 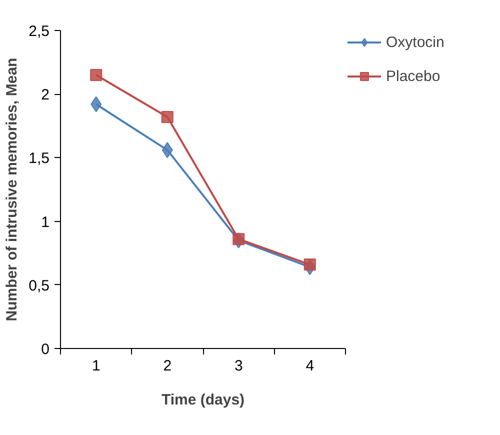 I want to click on x-tick-label: 1, so click(x=96, y=366).